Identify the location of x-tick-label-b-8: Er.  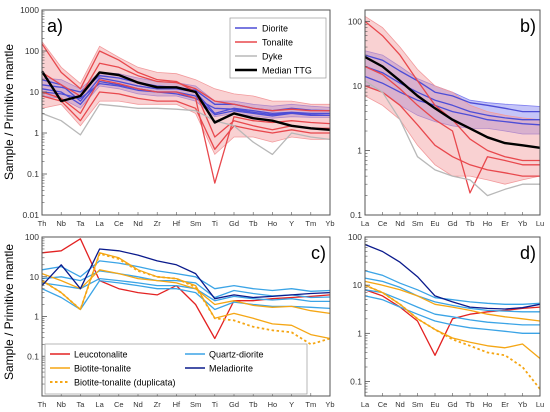
(505, 223).